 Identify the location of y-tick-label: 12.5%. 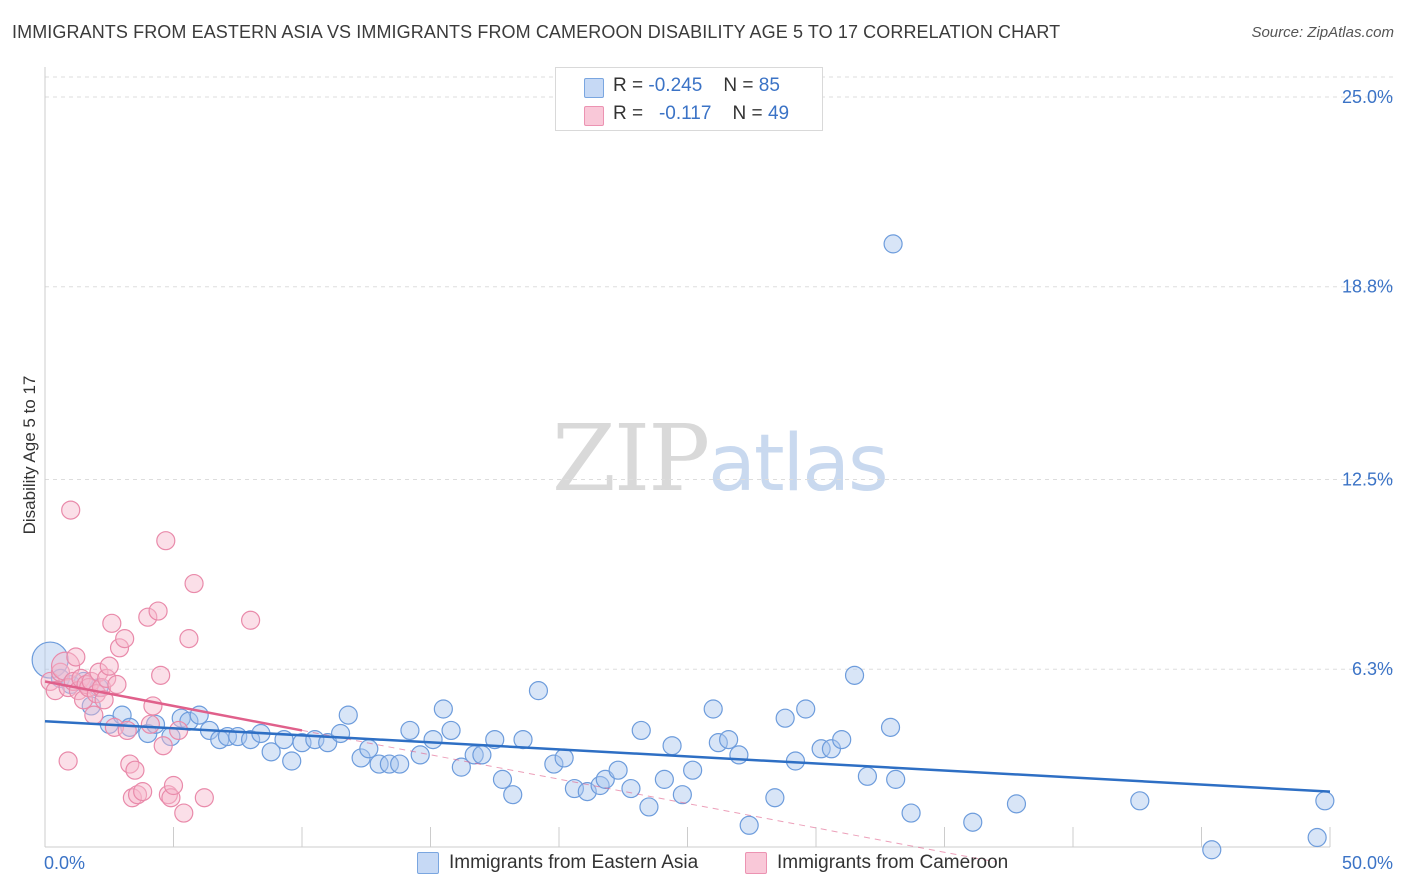
(1367, 480).